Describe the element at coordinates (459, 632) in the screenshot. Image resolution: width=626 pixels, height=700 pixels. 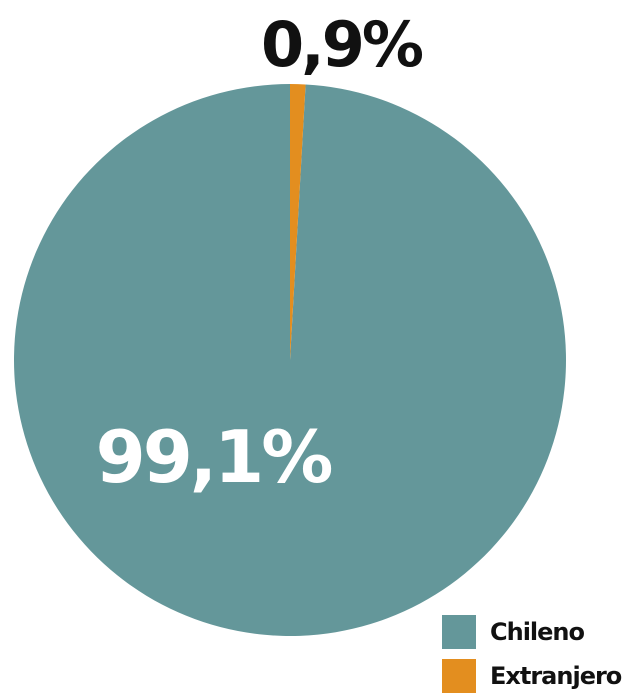
I see `legend-swatch-chileno` at that location.